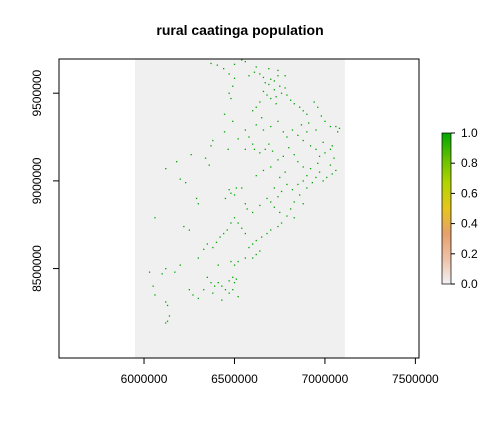 This screenshot has height=432, width=504. What do you see at coordinates (464, 208) in the screenshot?
I see `legend-ticks: 0.0 0.2 0.4 0.6 0.8 1.0` at bounding box center [464, 208].